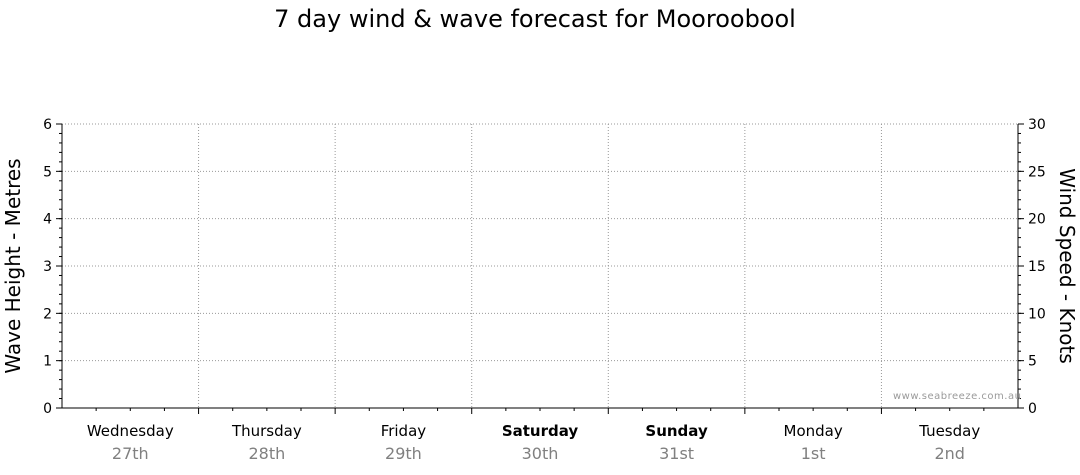 The height and width of the screenshot is (475, 1080). I want to click on day-name-label: Sunday, so click(676, 431).